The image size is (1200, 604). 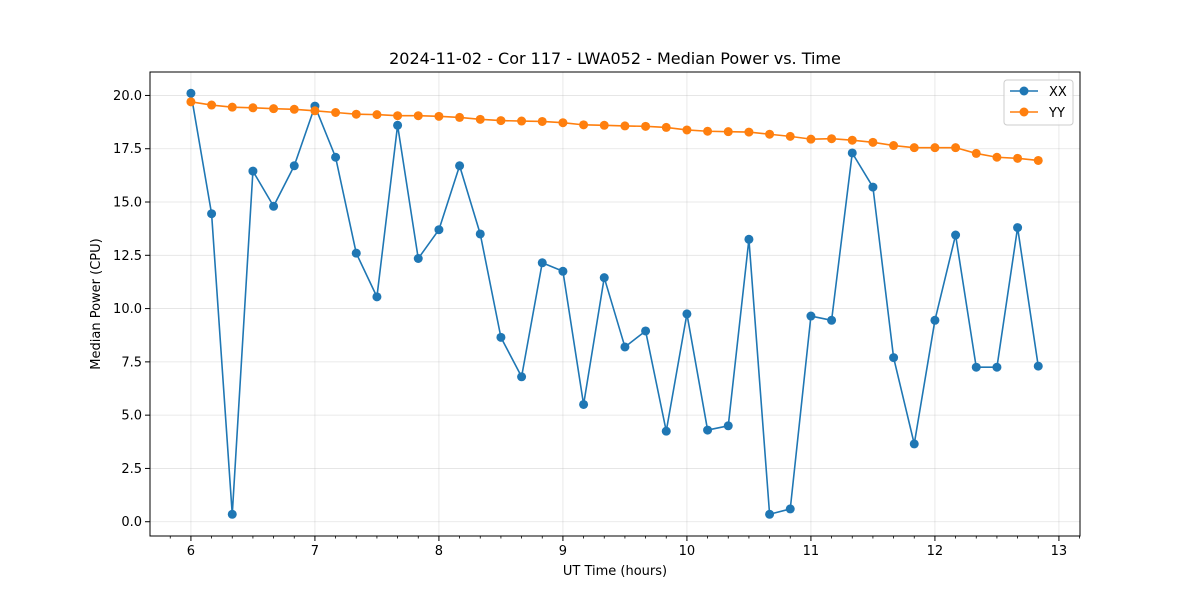 I want to click on x-tick-label: 9, so click(x=563, y=551).